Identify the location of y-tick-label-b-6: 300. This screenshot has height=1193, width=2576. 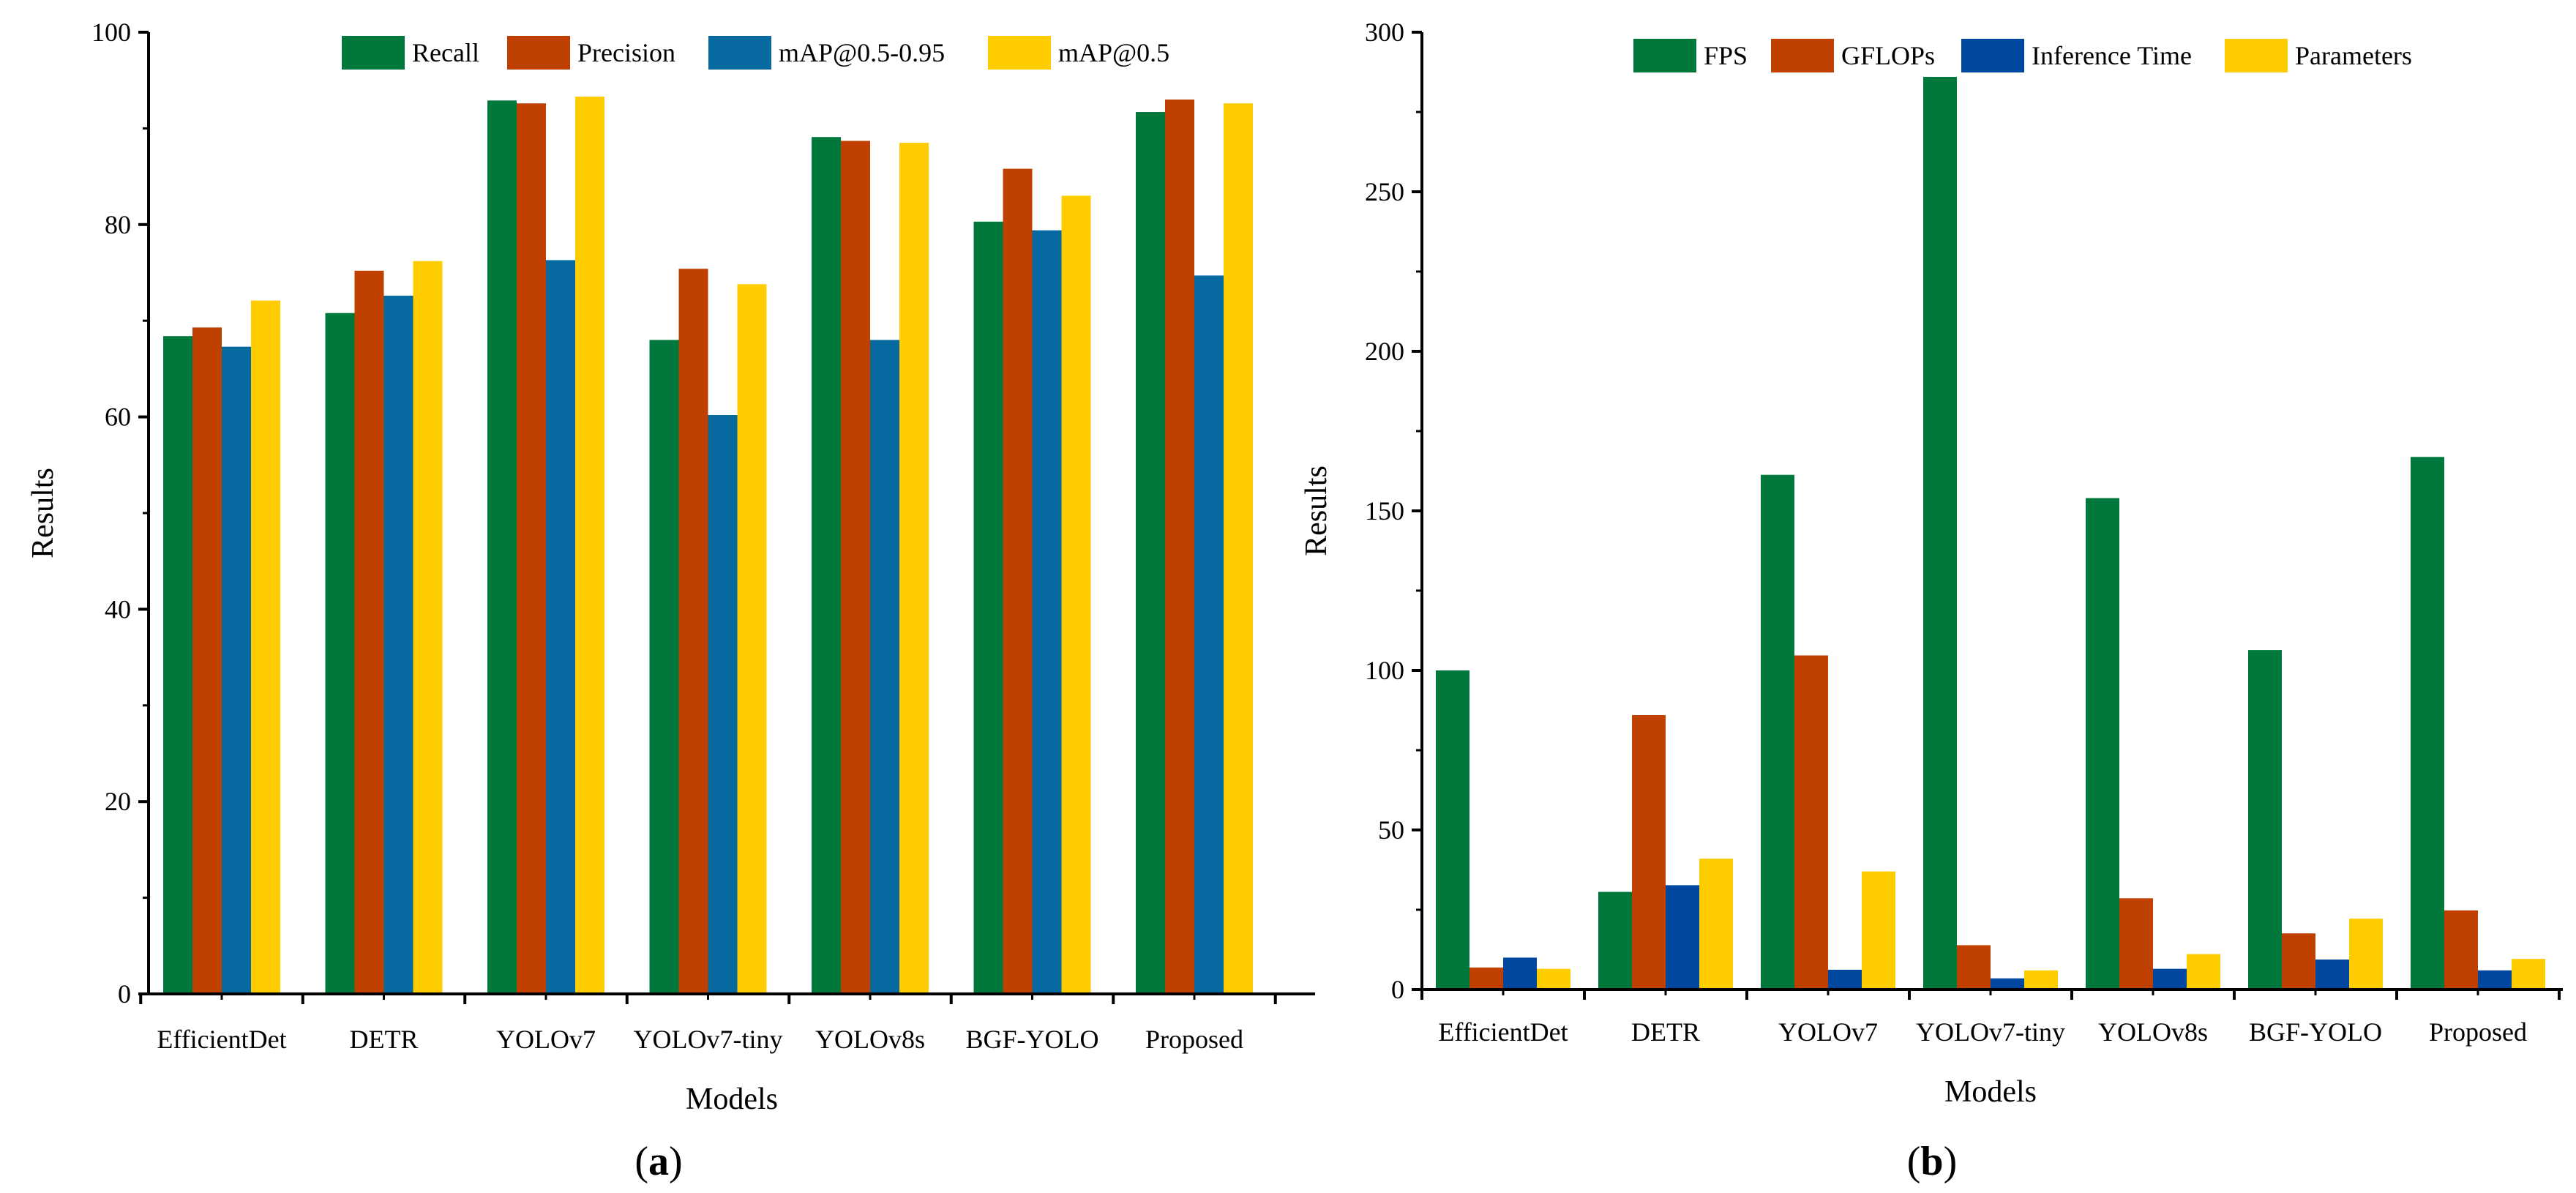
(1384, 32).